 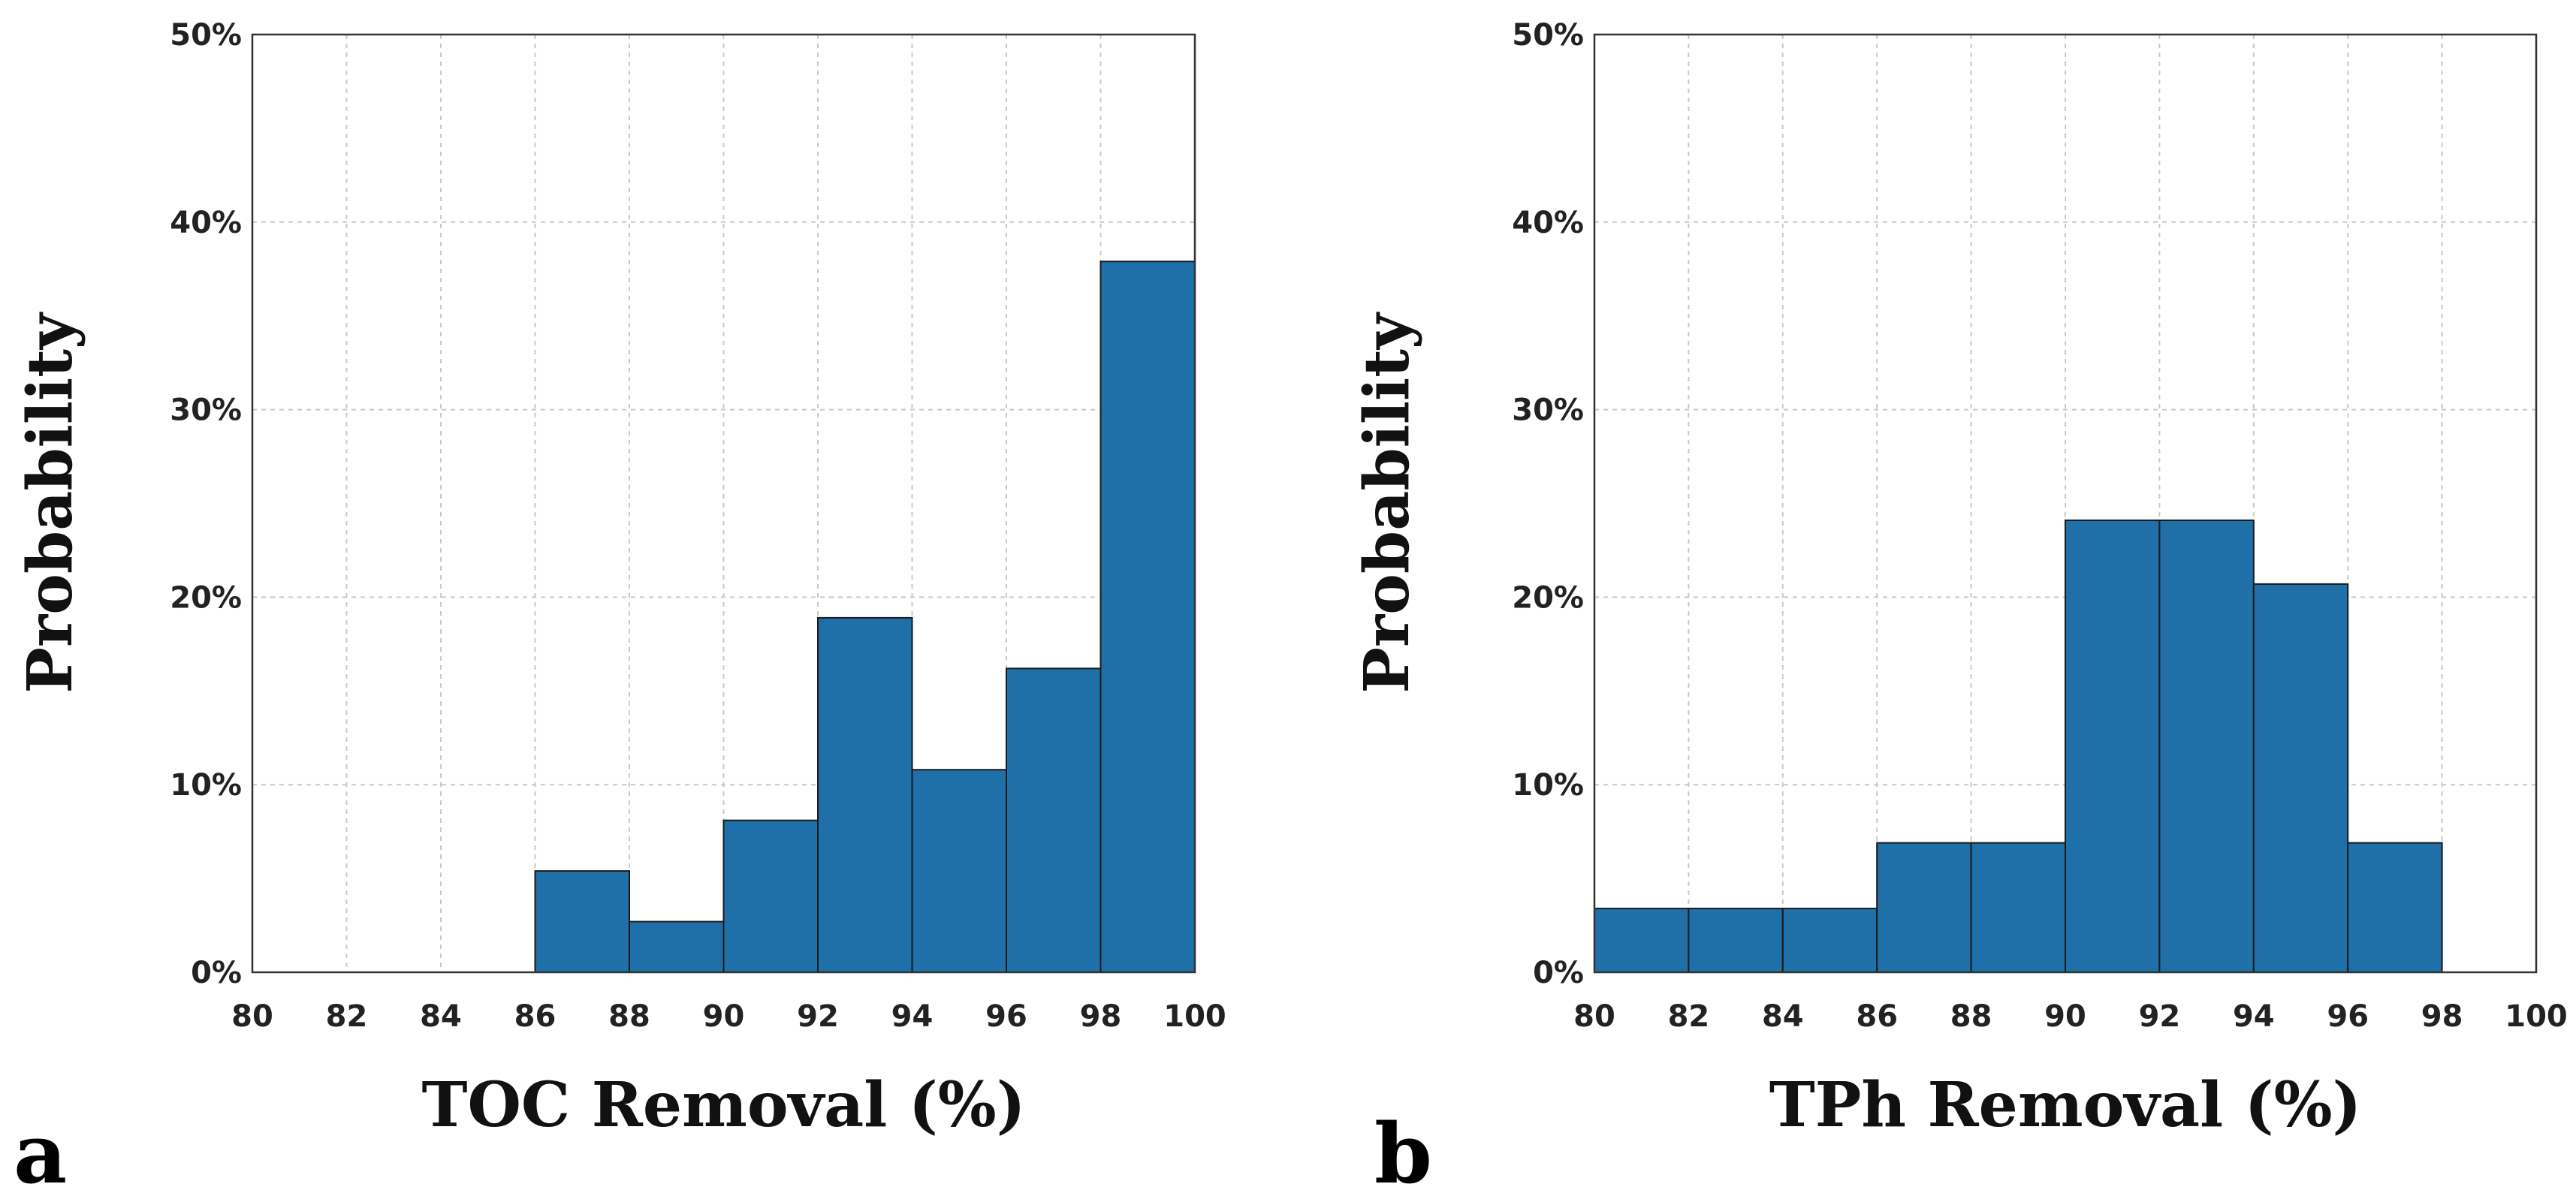 What do you see at coordinates (40, 1146) in the screenshot?
I see `panel-label: a` at bounding box center [40, 1146].